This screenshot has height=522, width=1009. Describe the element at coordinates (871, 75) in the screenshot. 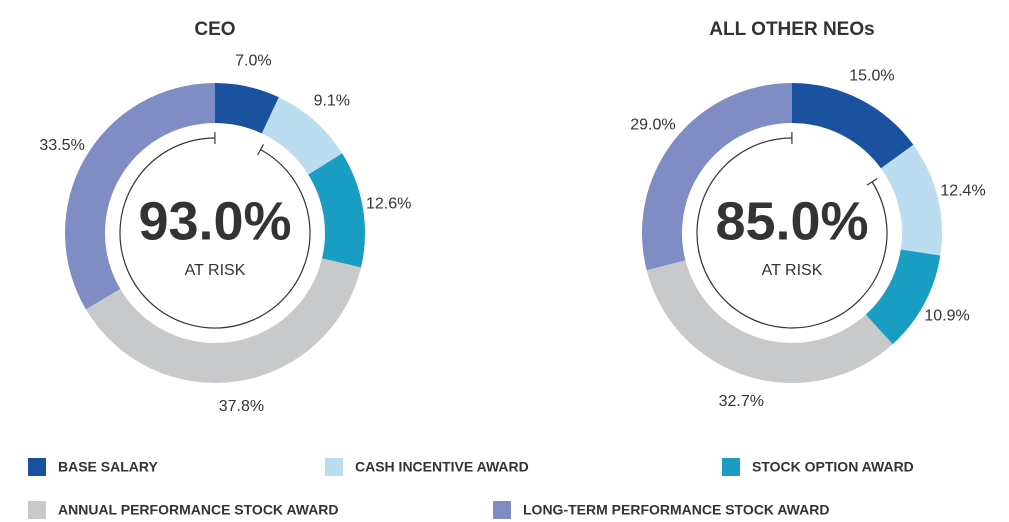

I see `data-label: 15.0%` at that location.